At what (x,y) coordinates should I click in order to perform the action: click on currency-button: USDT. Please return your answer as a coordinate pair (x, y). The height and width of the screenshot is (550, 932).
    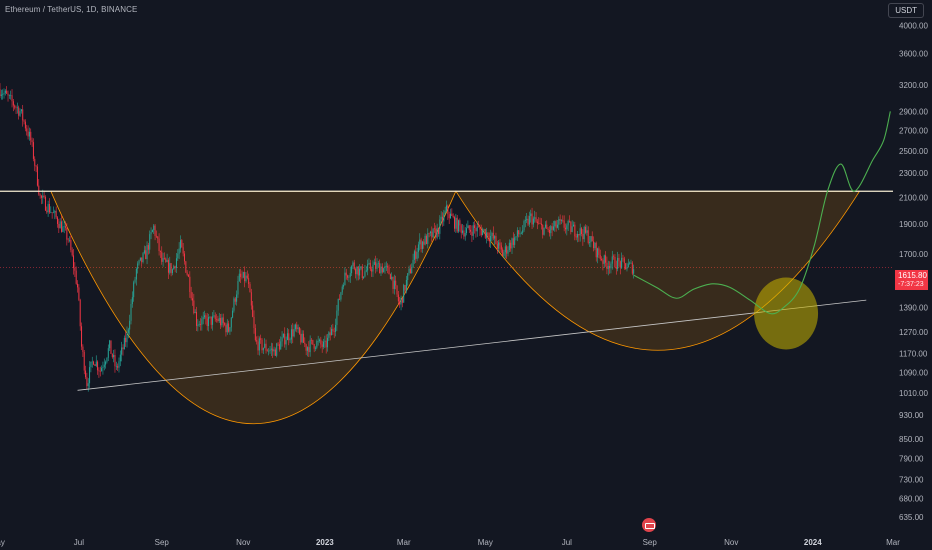
    Looking at the image, I should click on (906, 10).